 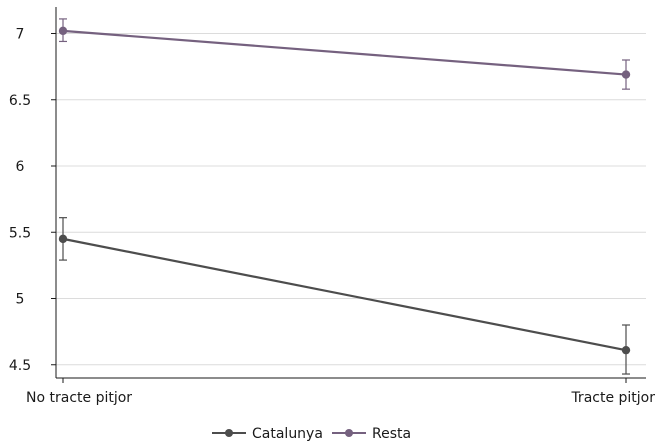 What do you see at coordinates (20, 167) in the screenshot?
I see `y-tick-label: 6` at bounding box center [20, 167].